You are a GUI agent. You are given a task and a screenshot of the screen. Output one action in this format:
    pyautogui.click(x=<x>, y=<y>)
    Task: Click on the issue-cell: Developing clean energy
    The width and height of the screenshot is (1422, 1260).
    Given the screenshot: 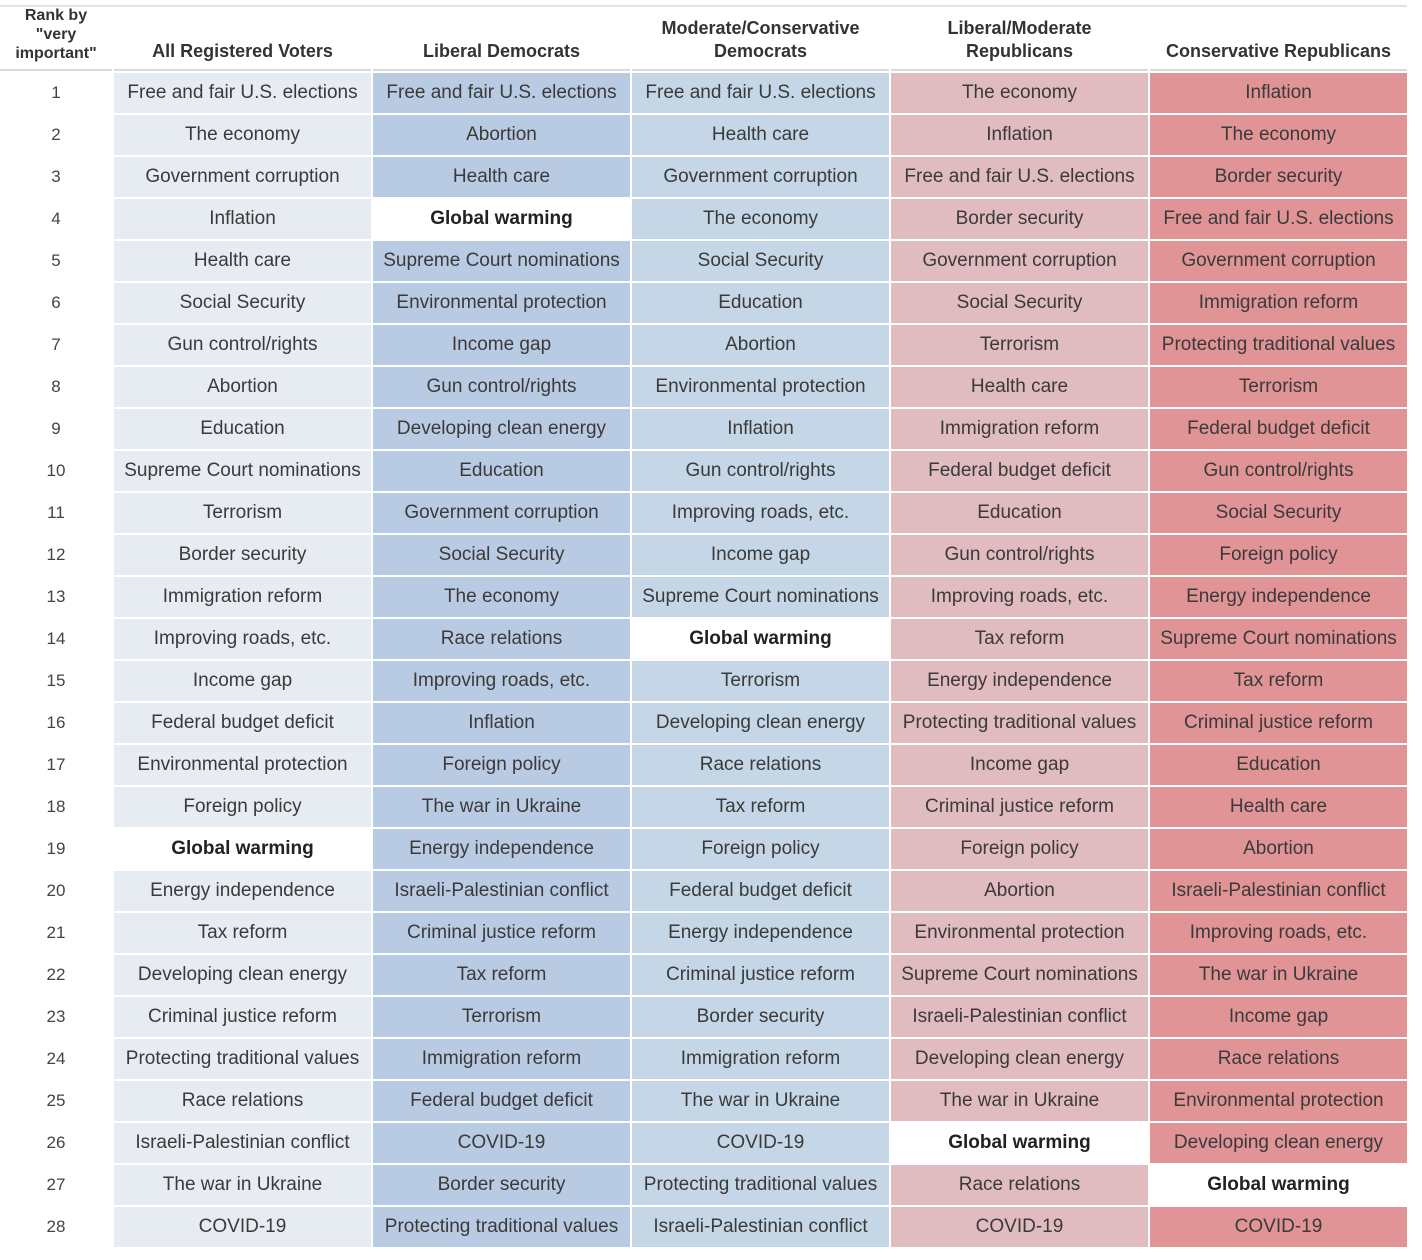 What is the action you would take?
    pyautogui.click(x=1278, y=1143)
    